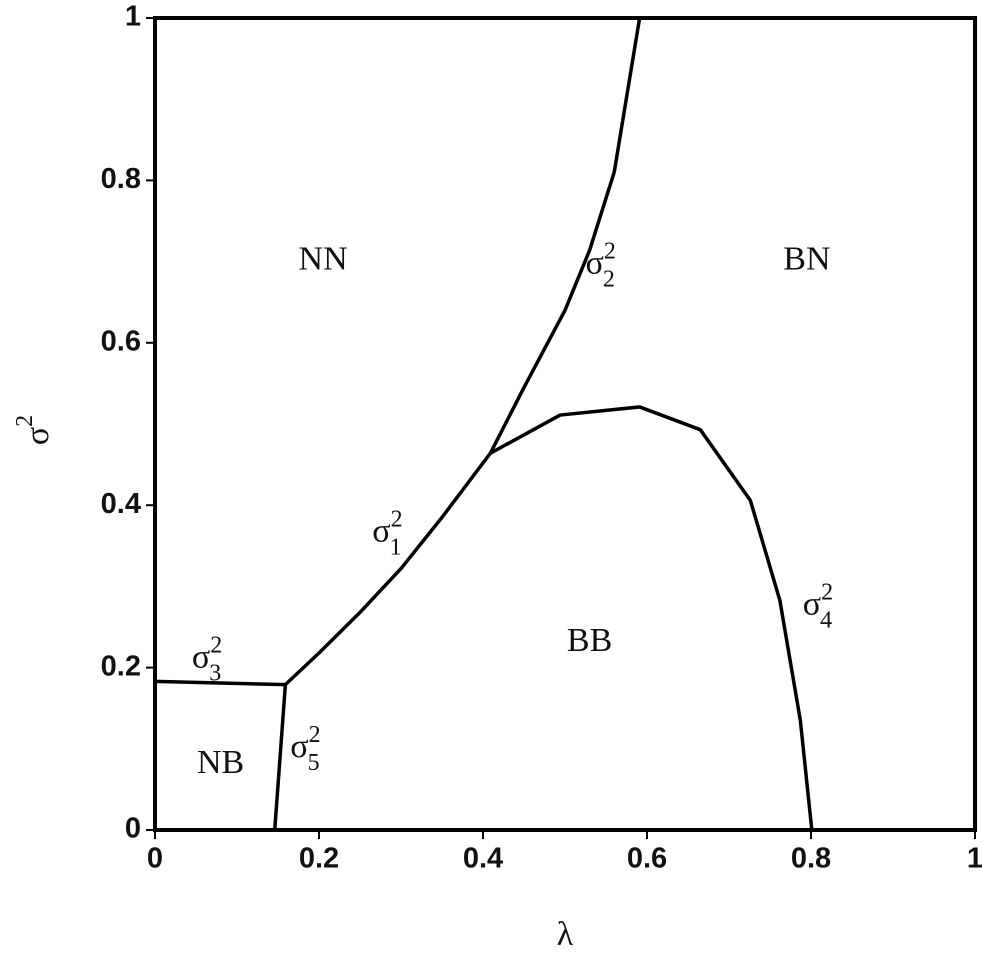 This screenshot has width=982, height=957. I want to click on curve-label: σ2 5, so click(305, 748).